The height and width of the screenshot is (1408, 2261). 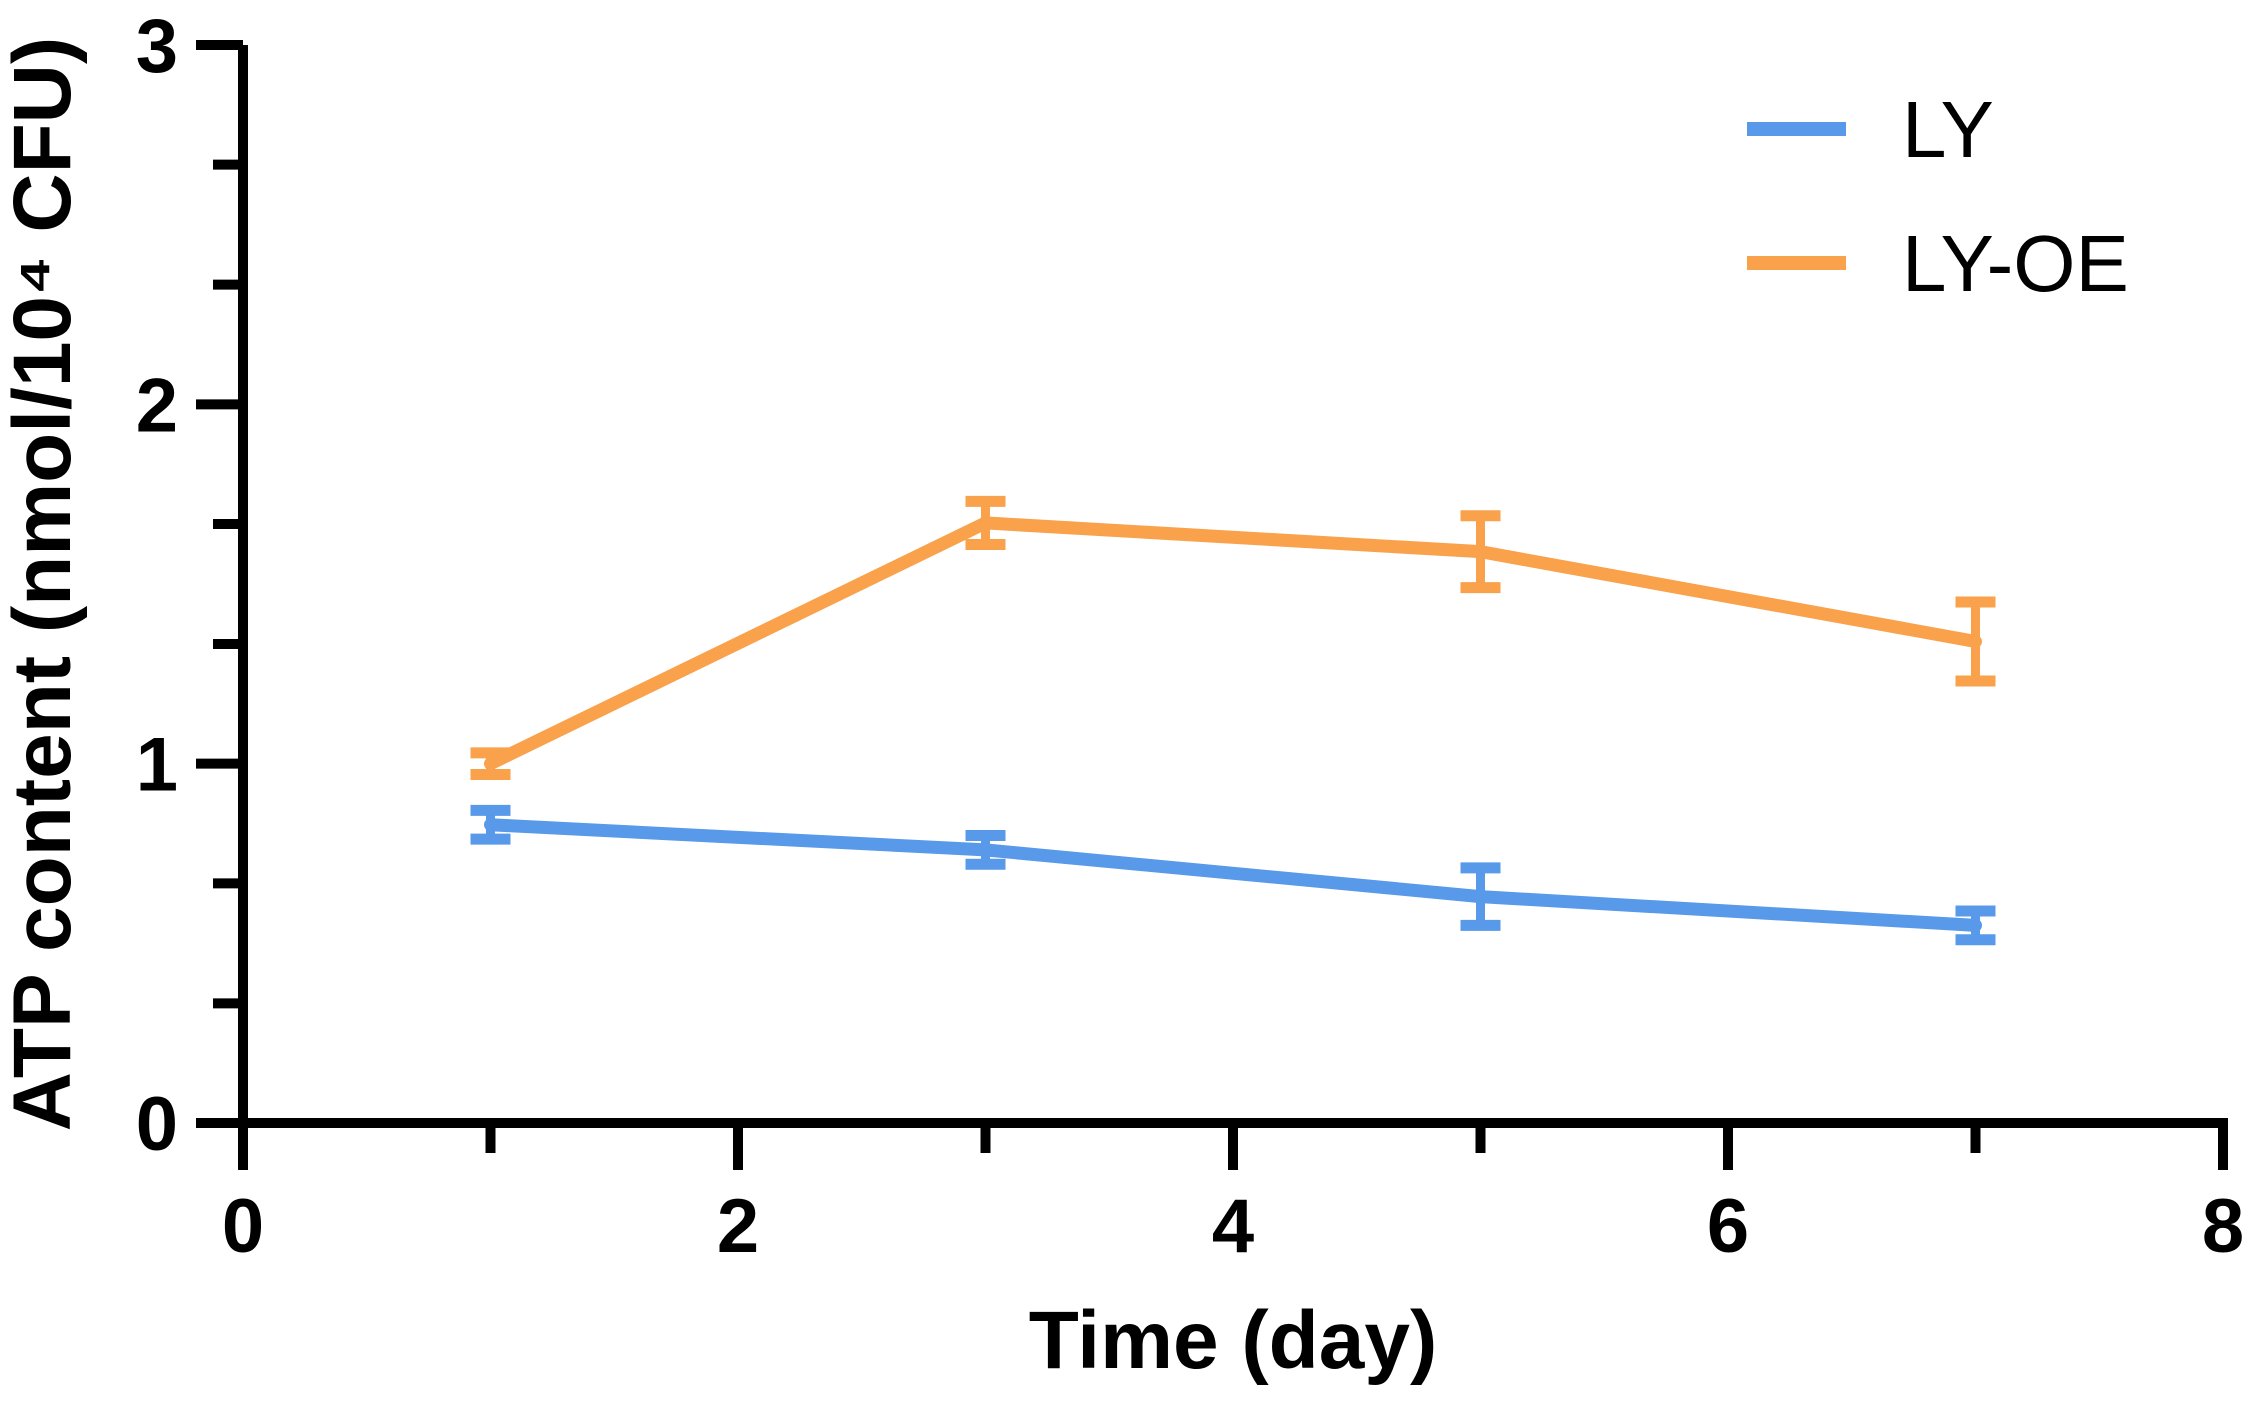 I want to click on y-tick-label: 3, so click(x=157, y=46).